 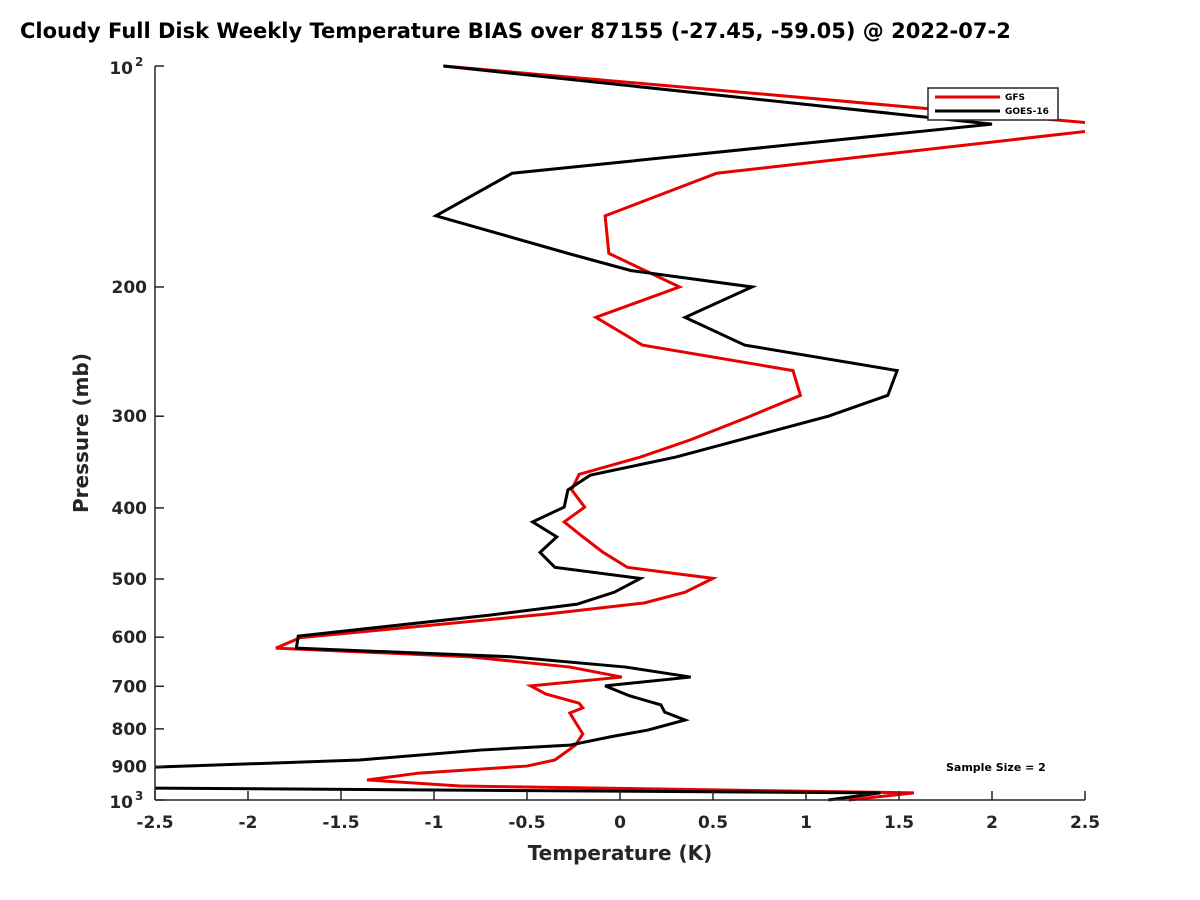 I want to click on y-tick-label: 300, so click(x=130, y=417).